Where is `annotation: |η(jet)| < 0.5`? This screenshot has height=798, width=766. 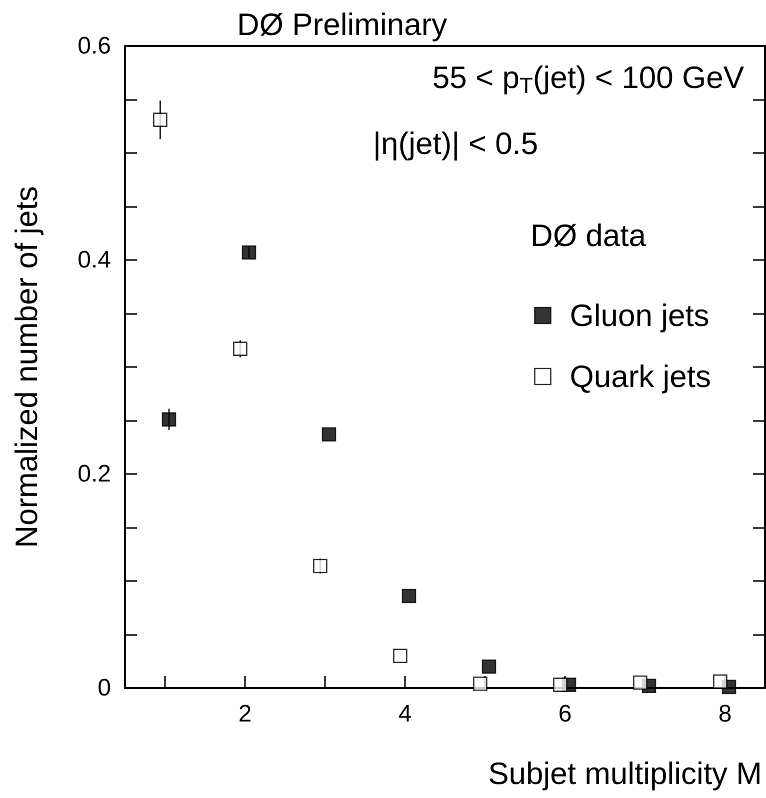
annotation: |η(jet)| < 0.5 is located at coordinates (455, 143).